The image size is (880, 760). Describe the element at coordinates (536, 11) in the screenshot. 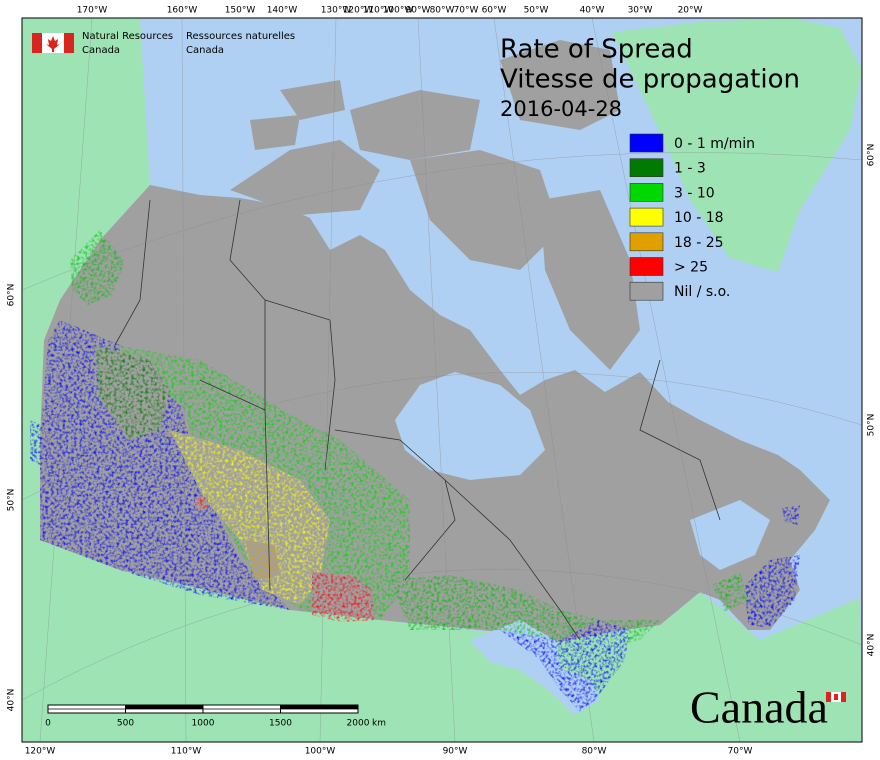

I see `longitude-label: 50°W` at that location.